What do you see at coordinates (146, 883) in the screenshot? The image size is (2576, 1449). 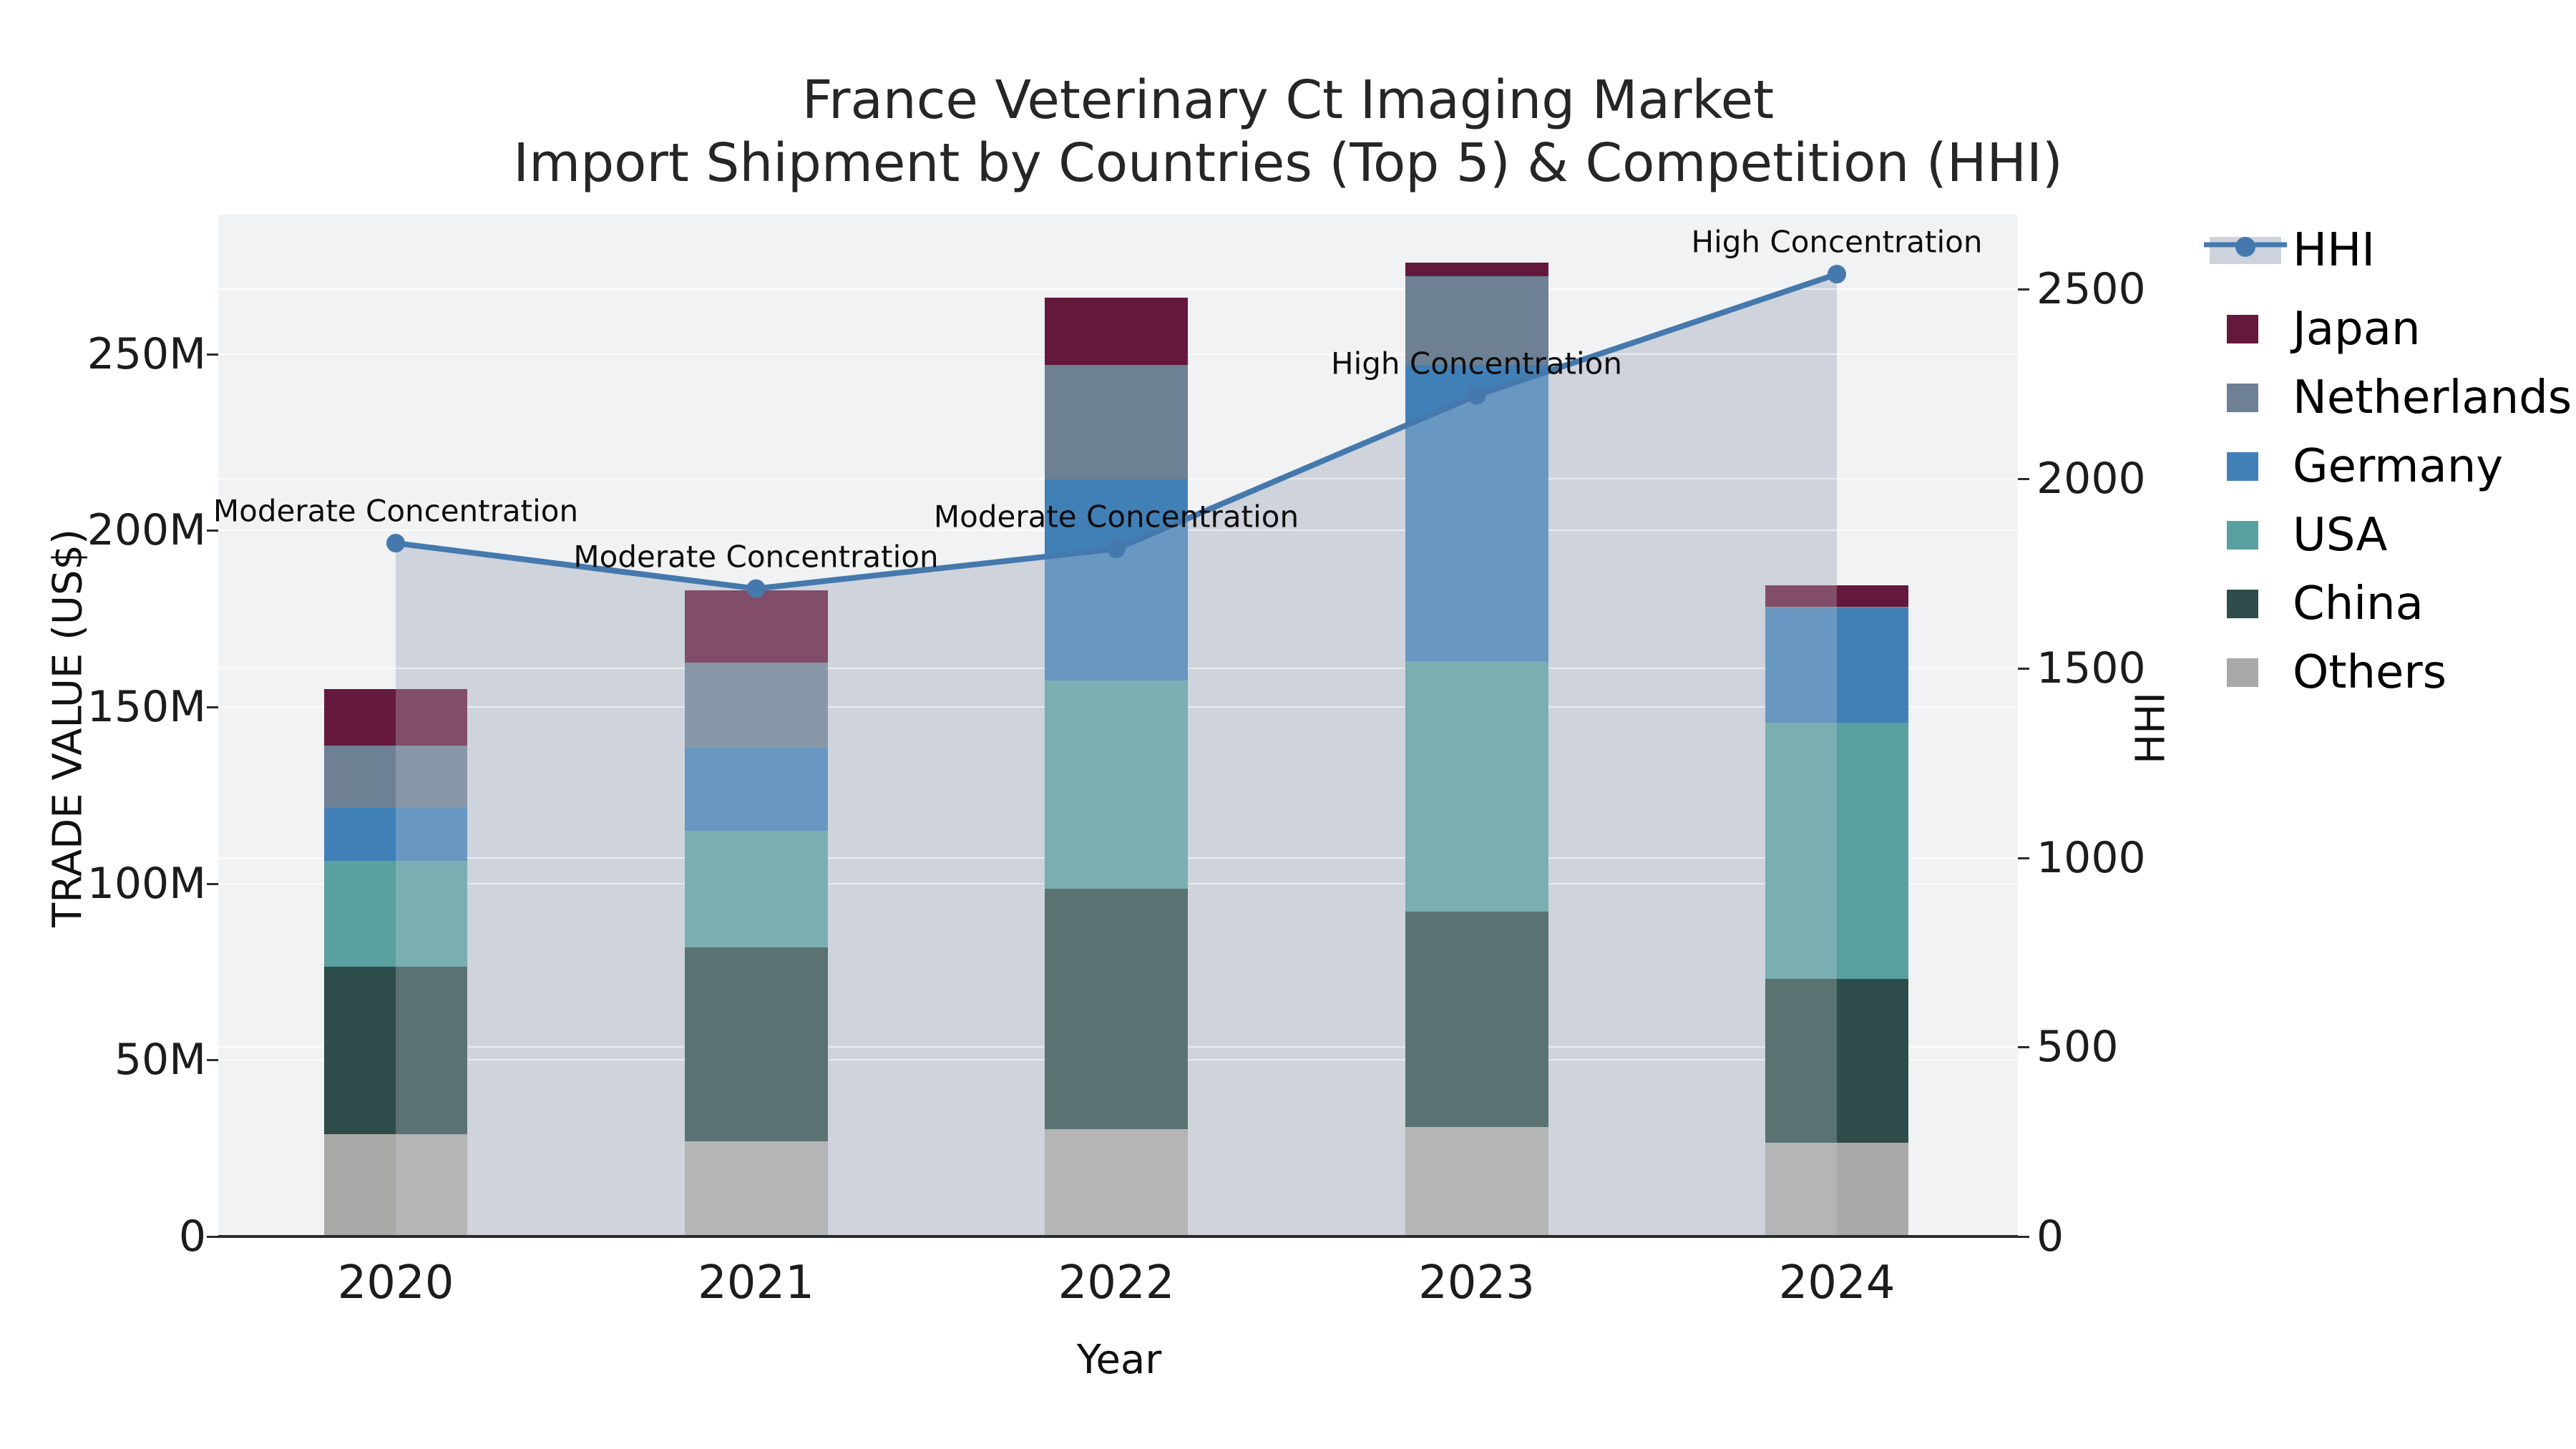 I see `y-axis-tick-left-100M: 100M` at bounding box center [146, 883].